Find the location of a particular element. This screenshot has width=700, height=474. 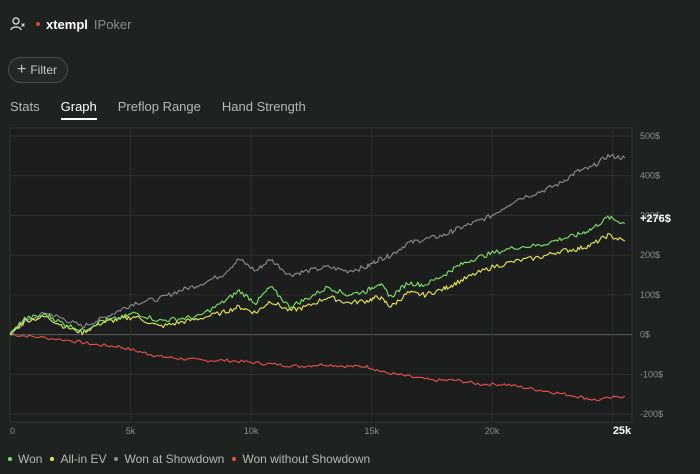

tab-bar: Stats Graph Preflop Range Hand Strength is located at coordinates (168, 109).